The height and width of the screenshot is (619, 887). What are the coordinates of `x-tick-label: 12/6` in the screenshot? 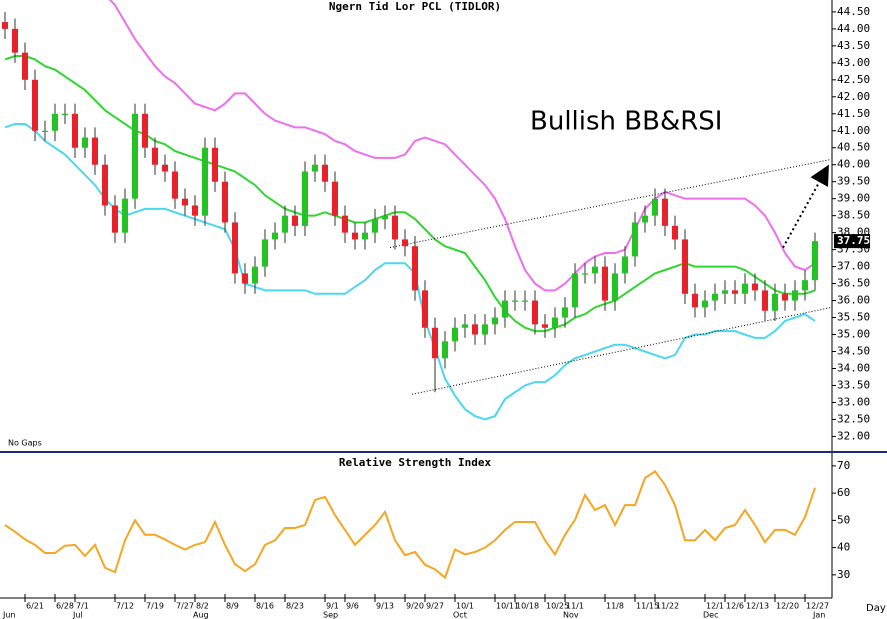 It's located at (735, 606).